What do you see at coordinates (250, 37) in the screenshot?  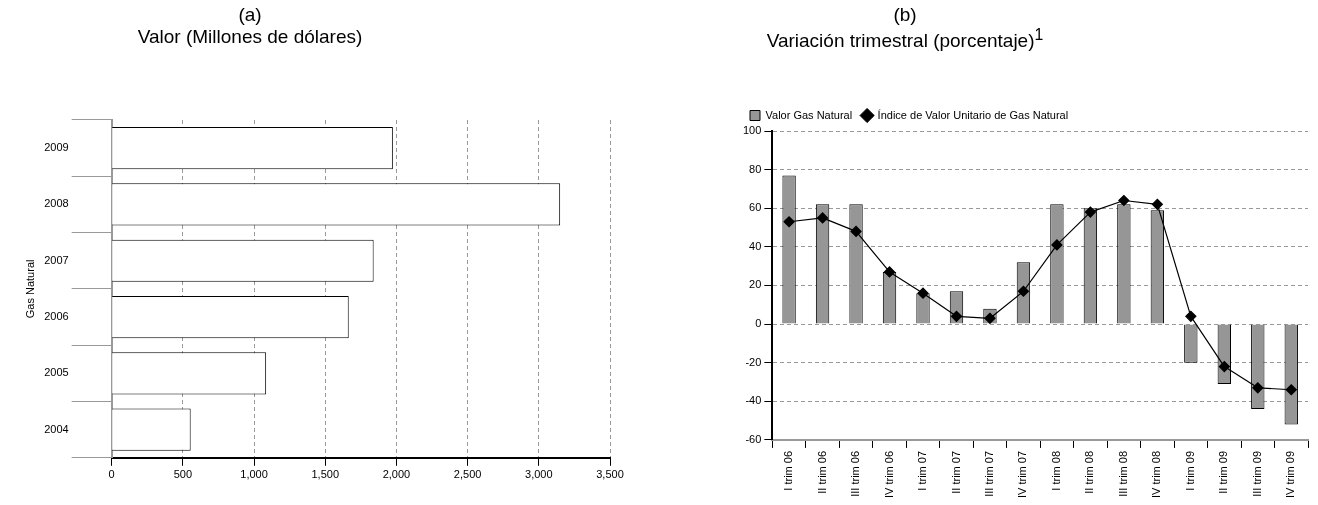 I see `chart-subtitle: Valor (Millones de dólares)` at bounding box center [250, 37].